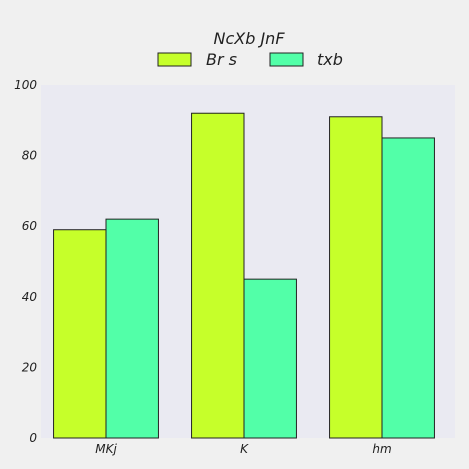 The height and width of the screenshot is (469, 469). I want to click on x-tick-label: K, so click(244, 449).